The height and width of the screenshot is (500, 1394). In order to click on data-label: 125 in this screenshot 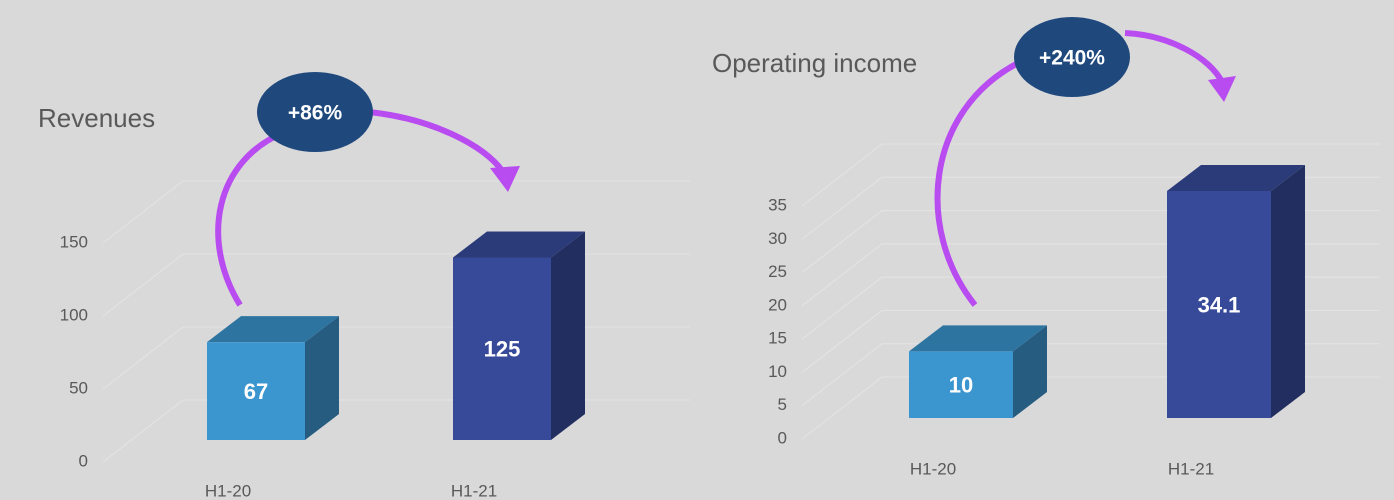, I will do `click(502, 349)`.